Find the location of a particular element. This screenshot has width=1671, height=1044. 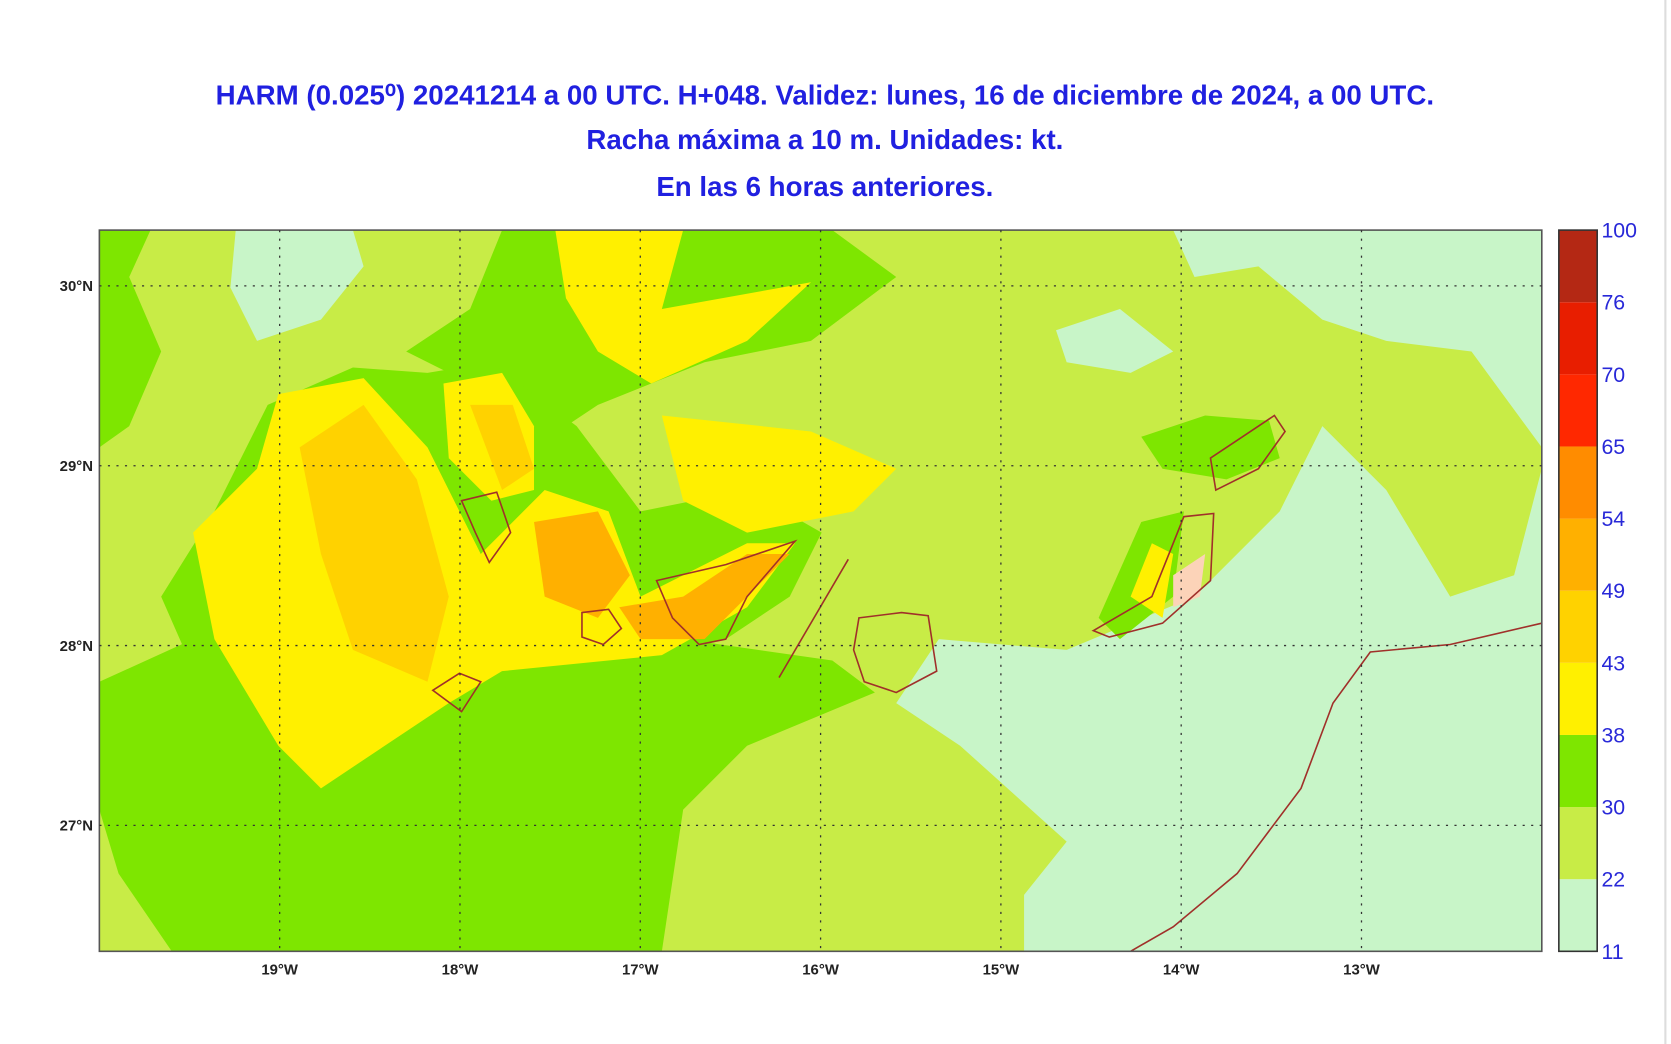

colorbar-label: 43 is located at coordinates (1613, 663).